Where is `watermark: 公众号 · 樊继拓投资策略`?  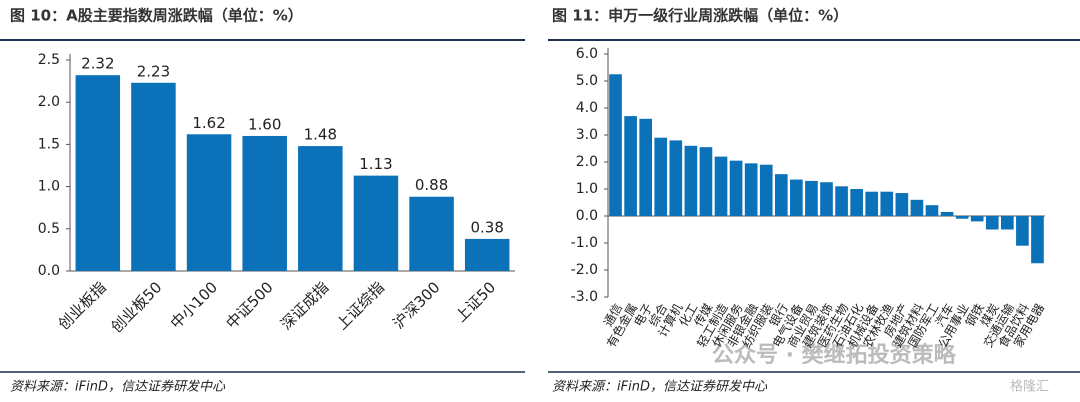 watermark: 公众号 · 樊继拓投资策略 is located at coordinates (834, 355).